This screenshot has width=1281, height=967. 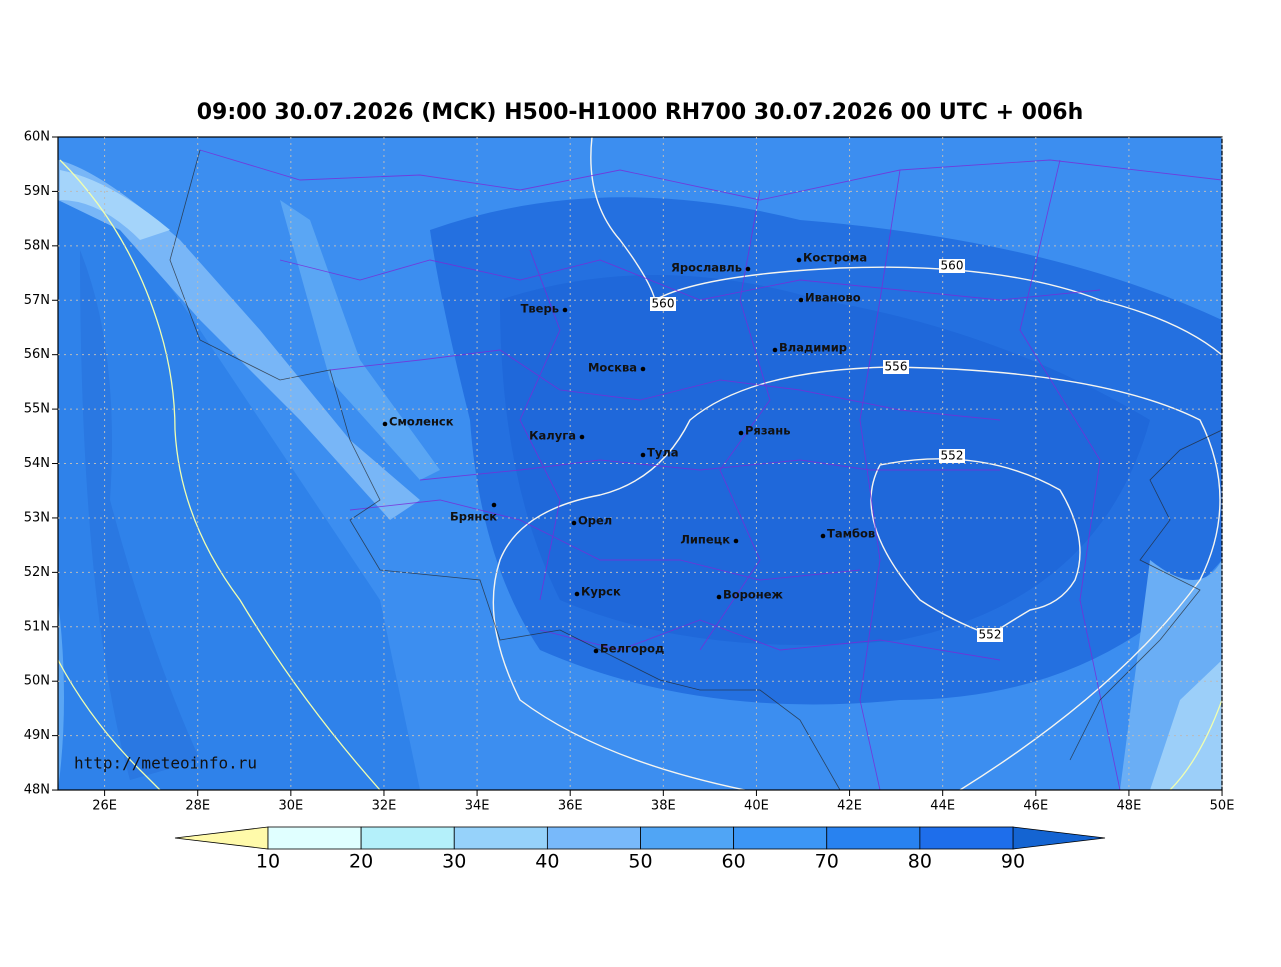 What do you see at coordinates (37, 681) in the screenshot?
I see `lat-label: 50N` at bounding box center [37, 681].